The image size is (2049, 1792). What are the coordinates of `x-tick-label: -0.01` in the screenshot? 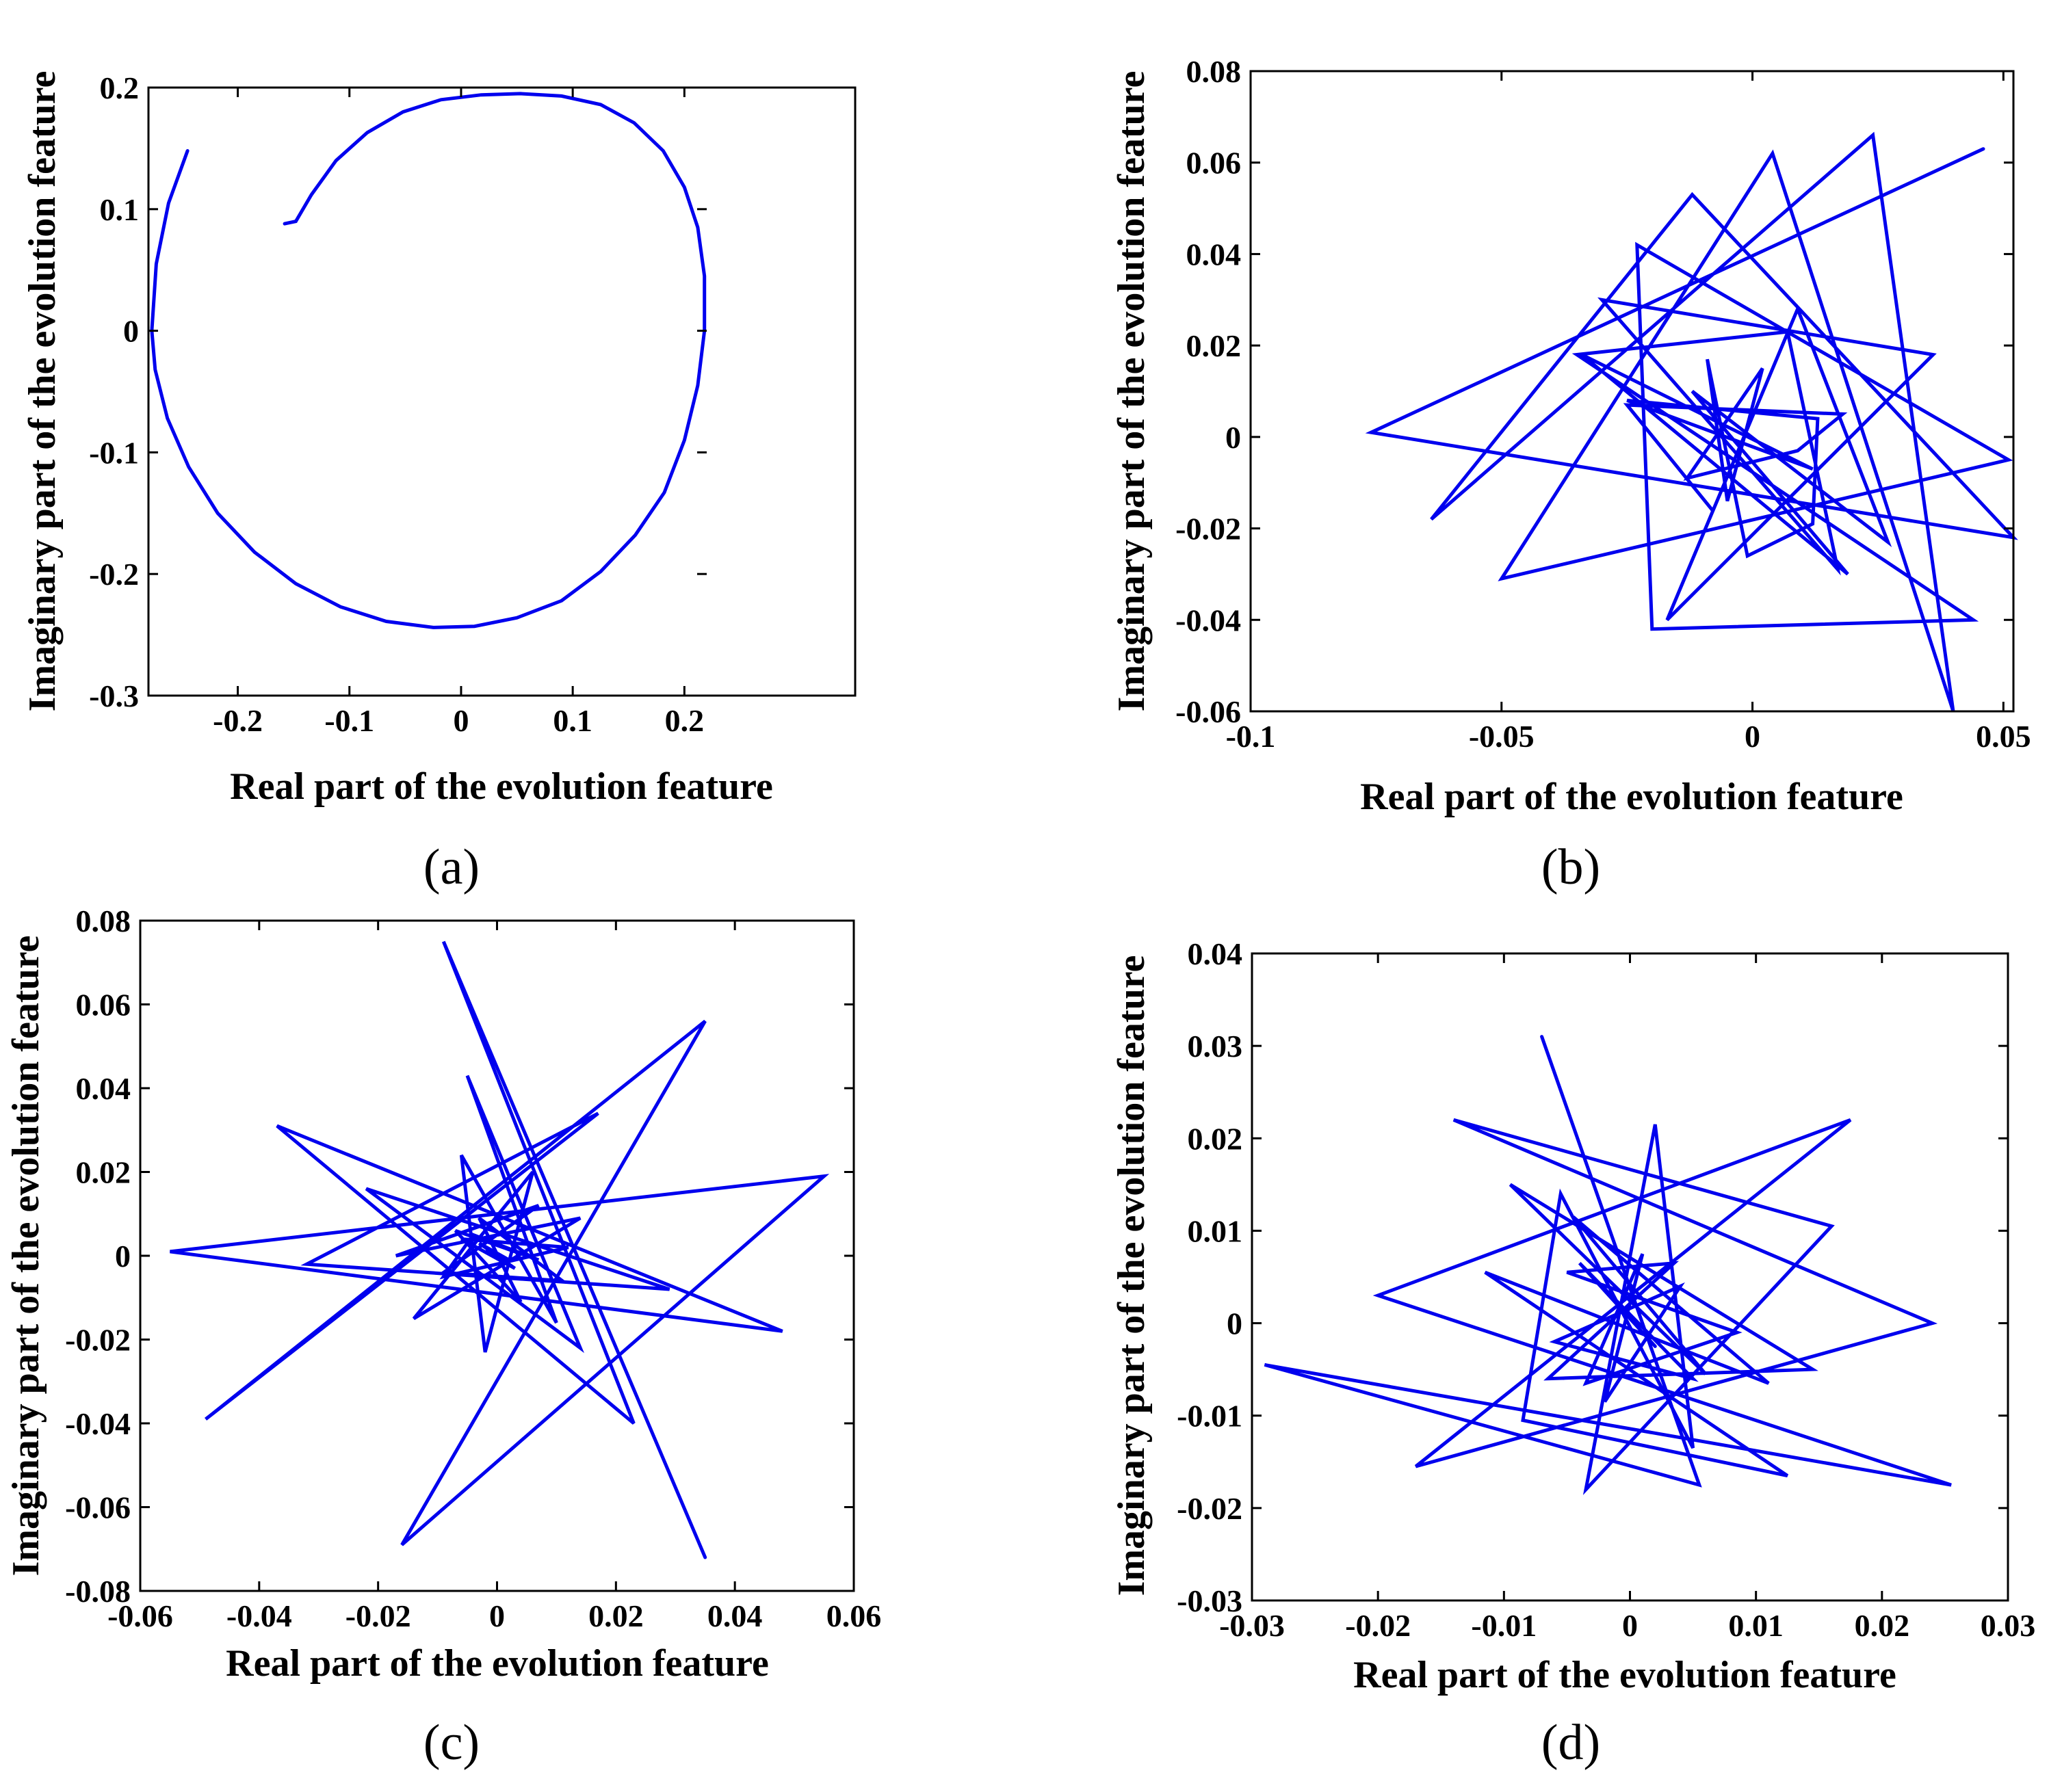 It's located at (1504, 1625).